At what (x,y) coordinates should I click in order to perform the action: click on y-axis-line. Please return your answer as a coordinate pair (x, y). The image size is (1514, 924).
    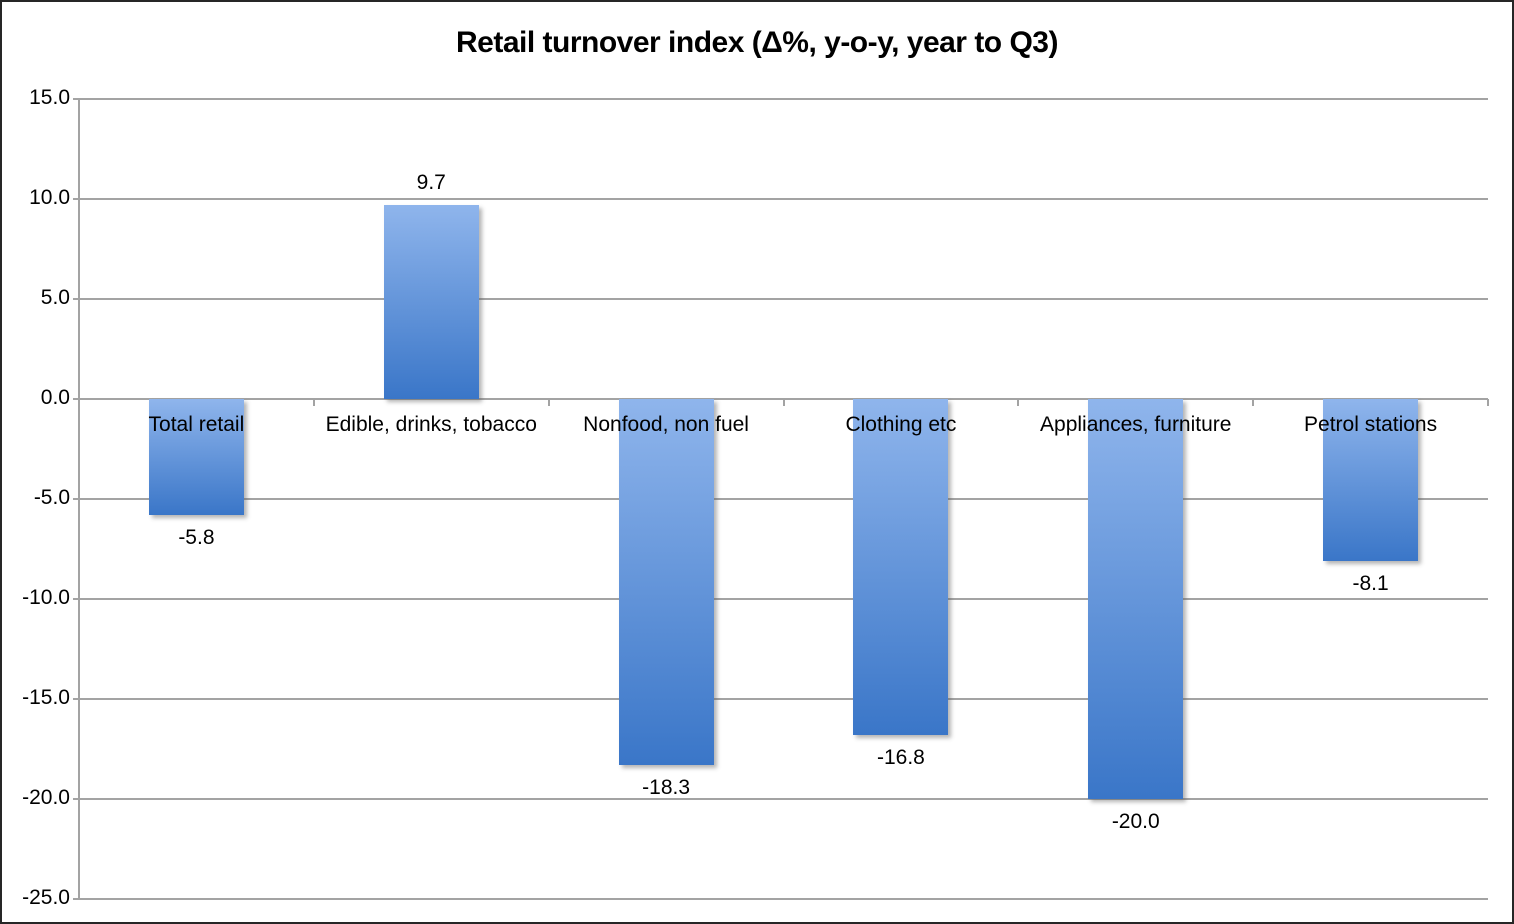
    Looking at the image, I should click on (79, 499).